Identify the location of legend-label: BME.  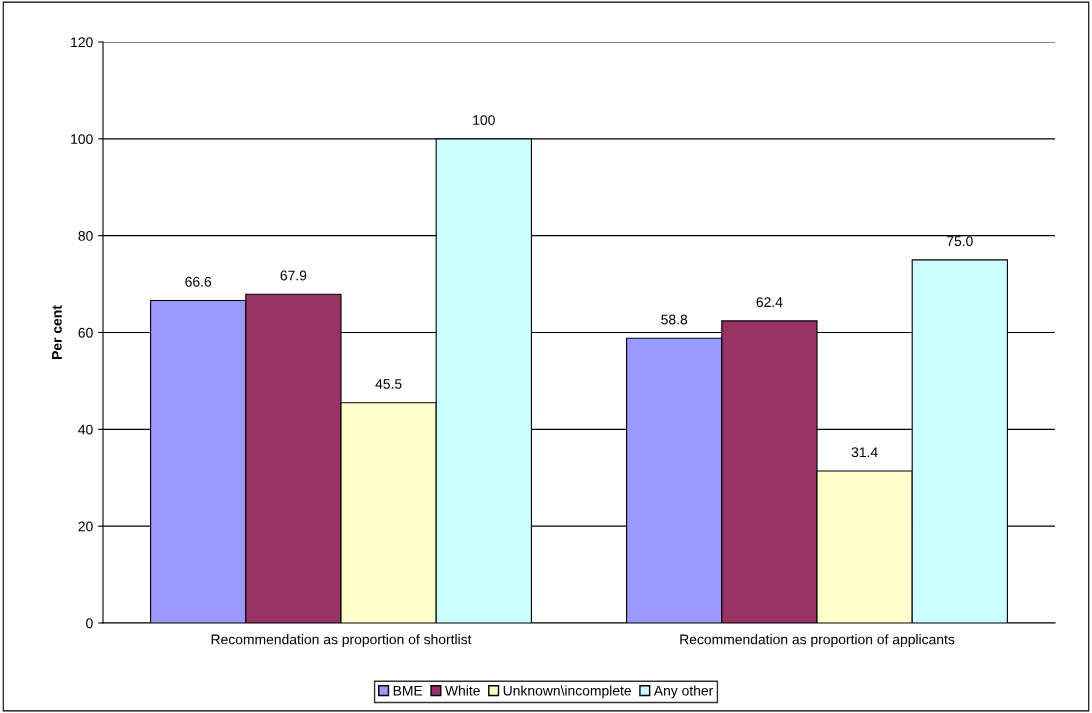
(408, 690).